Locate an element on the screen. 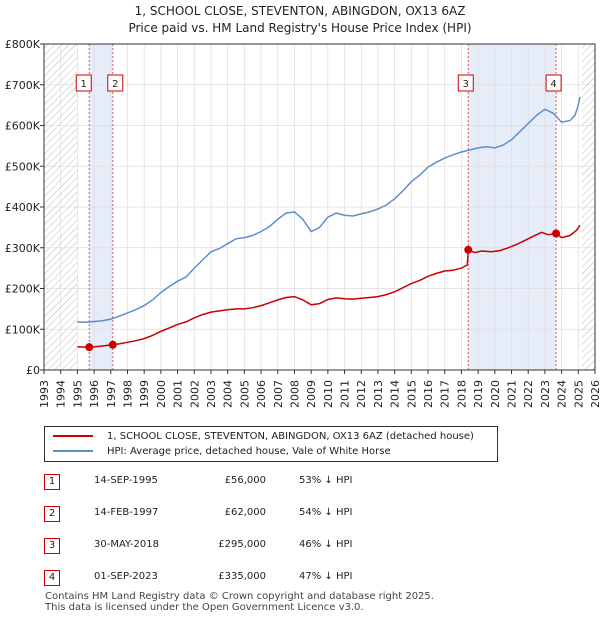 Image resolution: width=600 pixels, height=620 pixels. transaction-number: 1 is located at coordinates (52, 482).